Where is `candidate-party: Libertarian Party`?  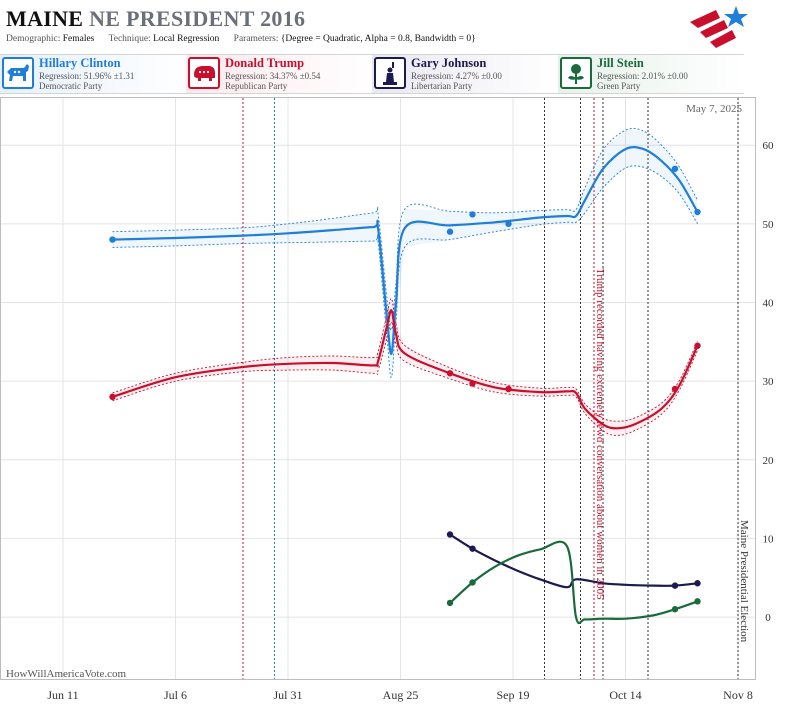
candidate-party: Libertarian Party is located at coordinates (442, 86).